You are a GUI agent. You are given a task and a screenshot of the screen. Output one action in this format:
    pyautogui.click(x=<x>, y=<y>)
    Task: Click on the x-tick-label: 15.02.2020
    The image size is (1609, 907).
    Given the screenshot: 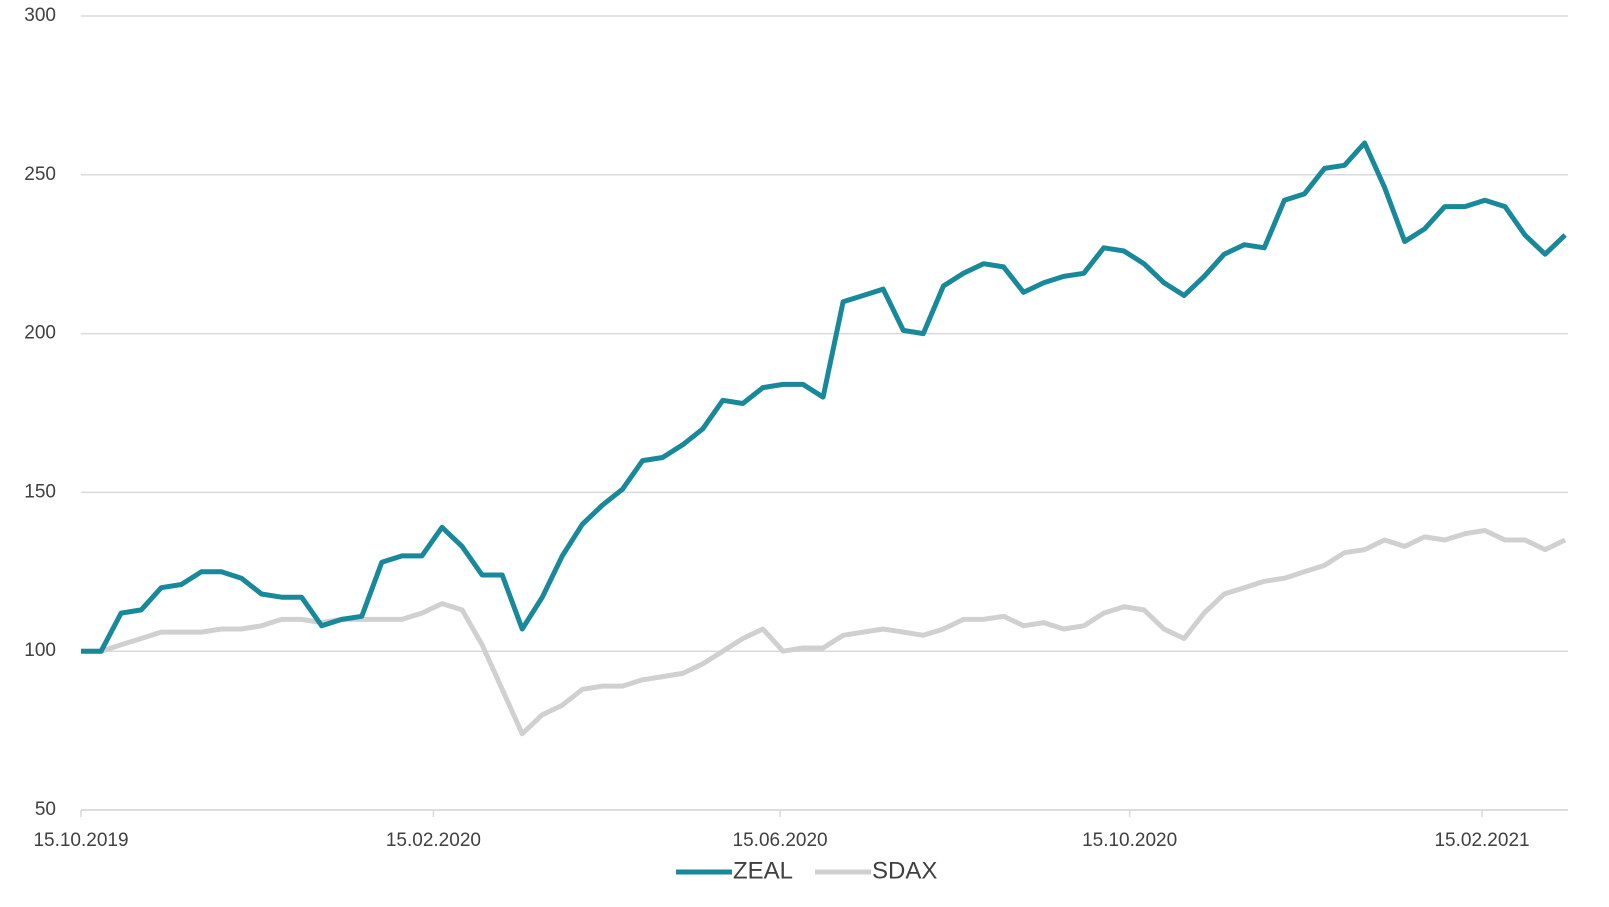 What is the action you would take?
    pyautogui.click(x=433, y=840)
    